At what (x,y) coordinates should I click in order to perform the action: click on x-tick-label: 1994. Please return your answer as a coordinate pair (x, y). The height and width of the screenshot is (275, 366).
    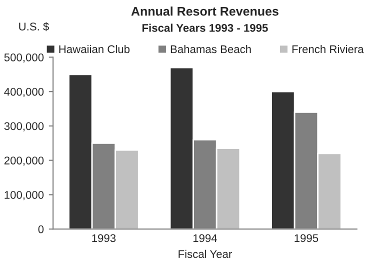
    Looking at the image, I should click on (205, 238).